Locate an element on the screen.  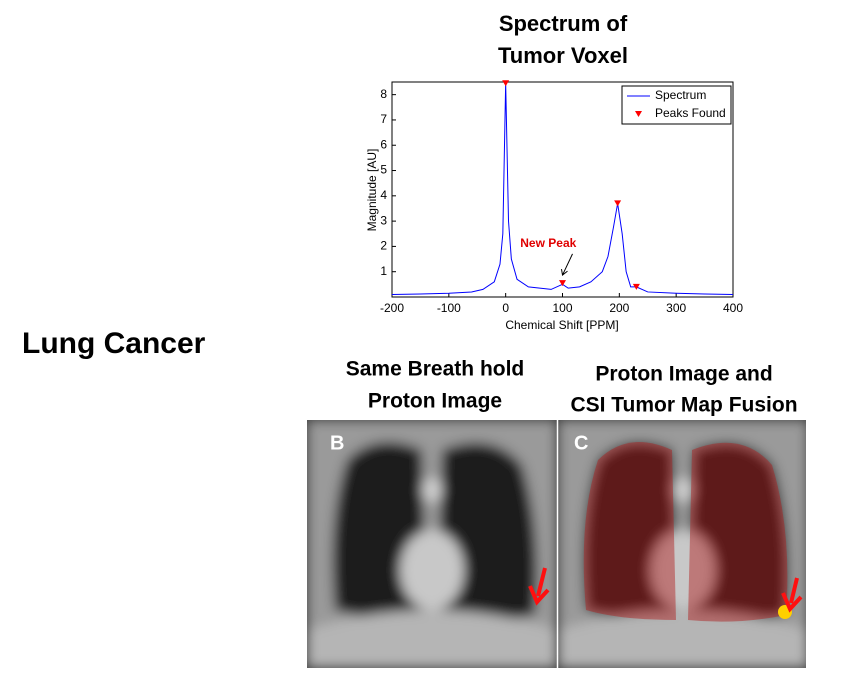
panel-title: Proton Image and is located at coordinates (683, 374).